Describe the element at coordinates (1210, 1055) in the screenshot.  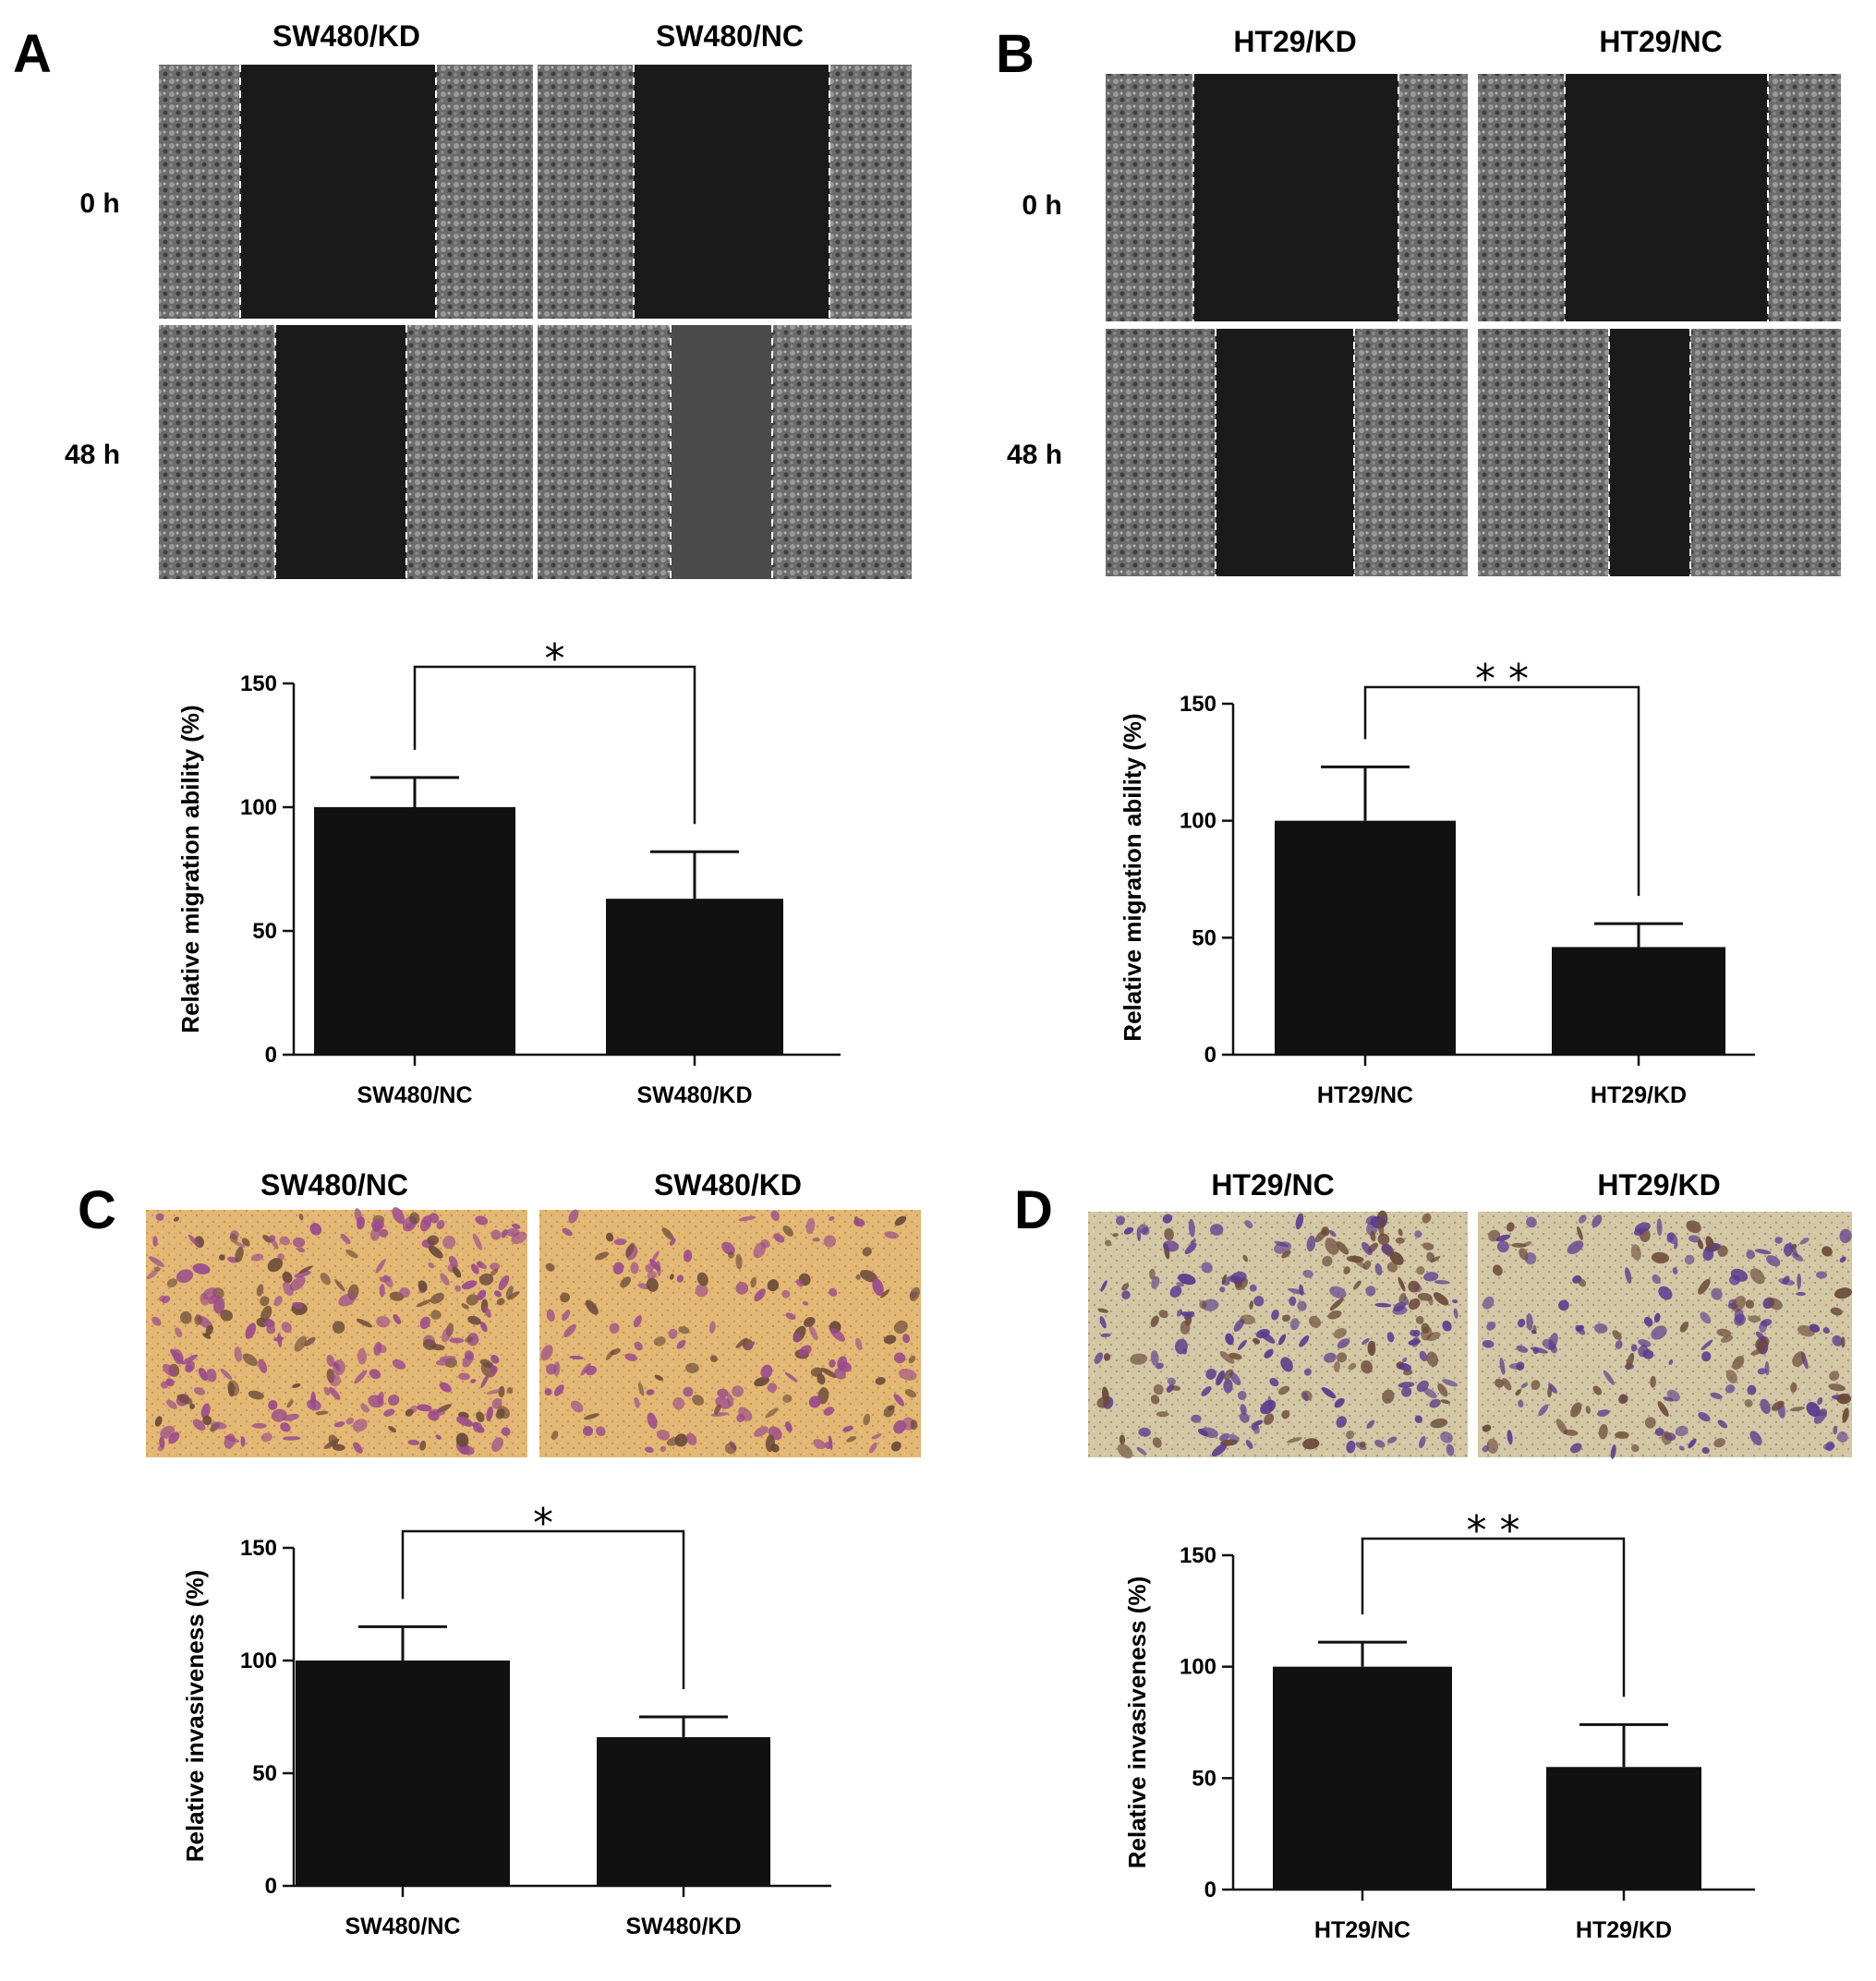
I see `y-tick-label: 0` at that location.